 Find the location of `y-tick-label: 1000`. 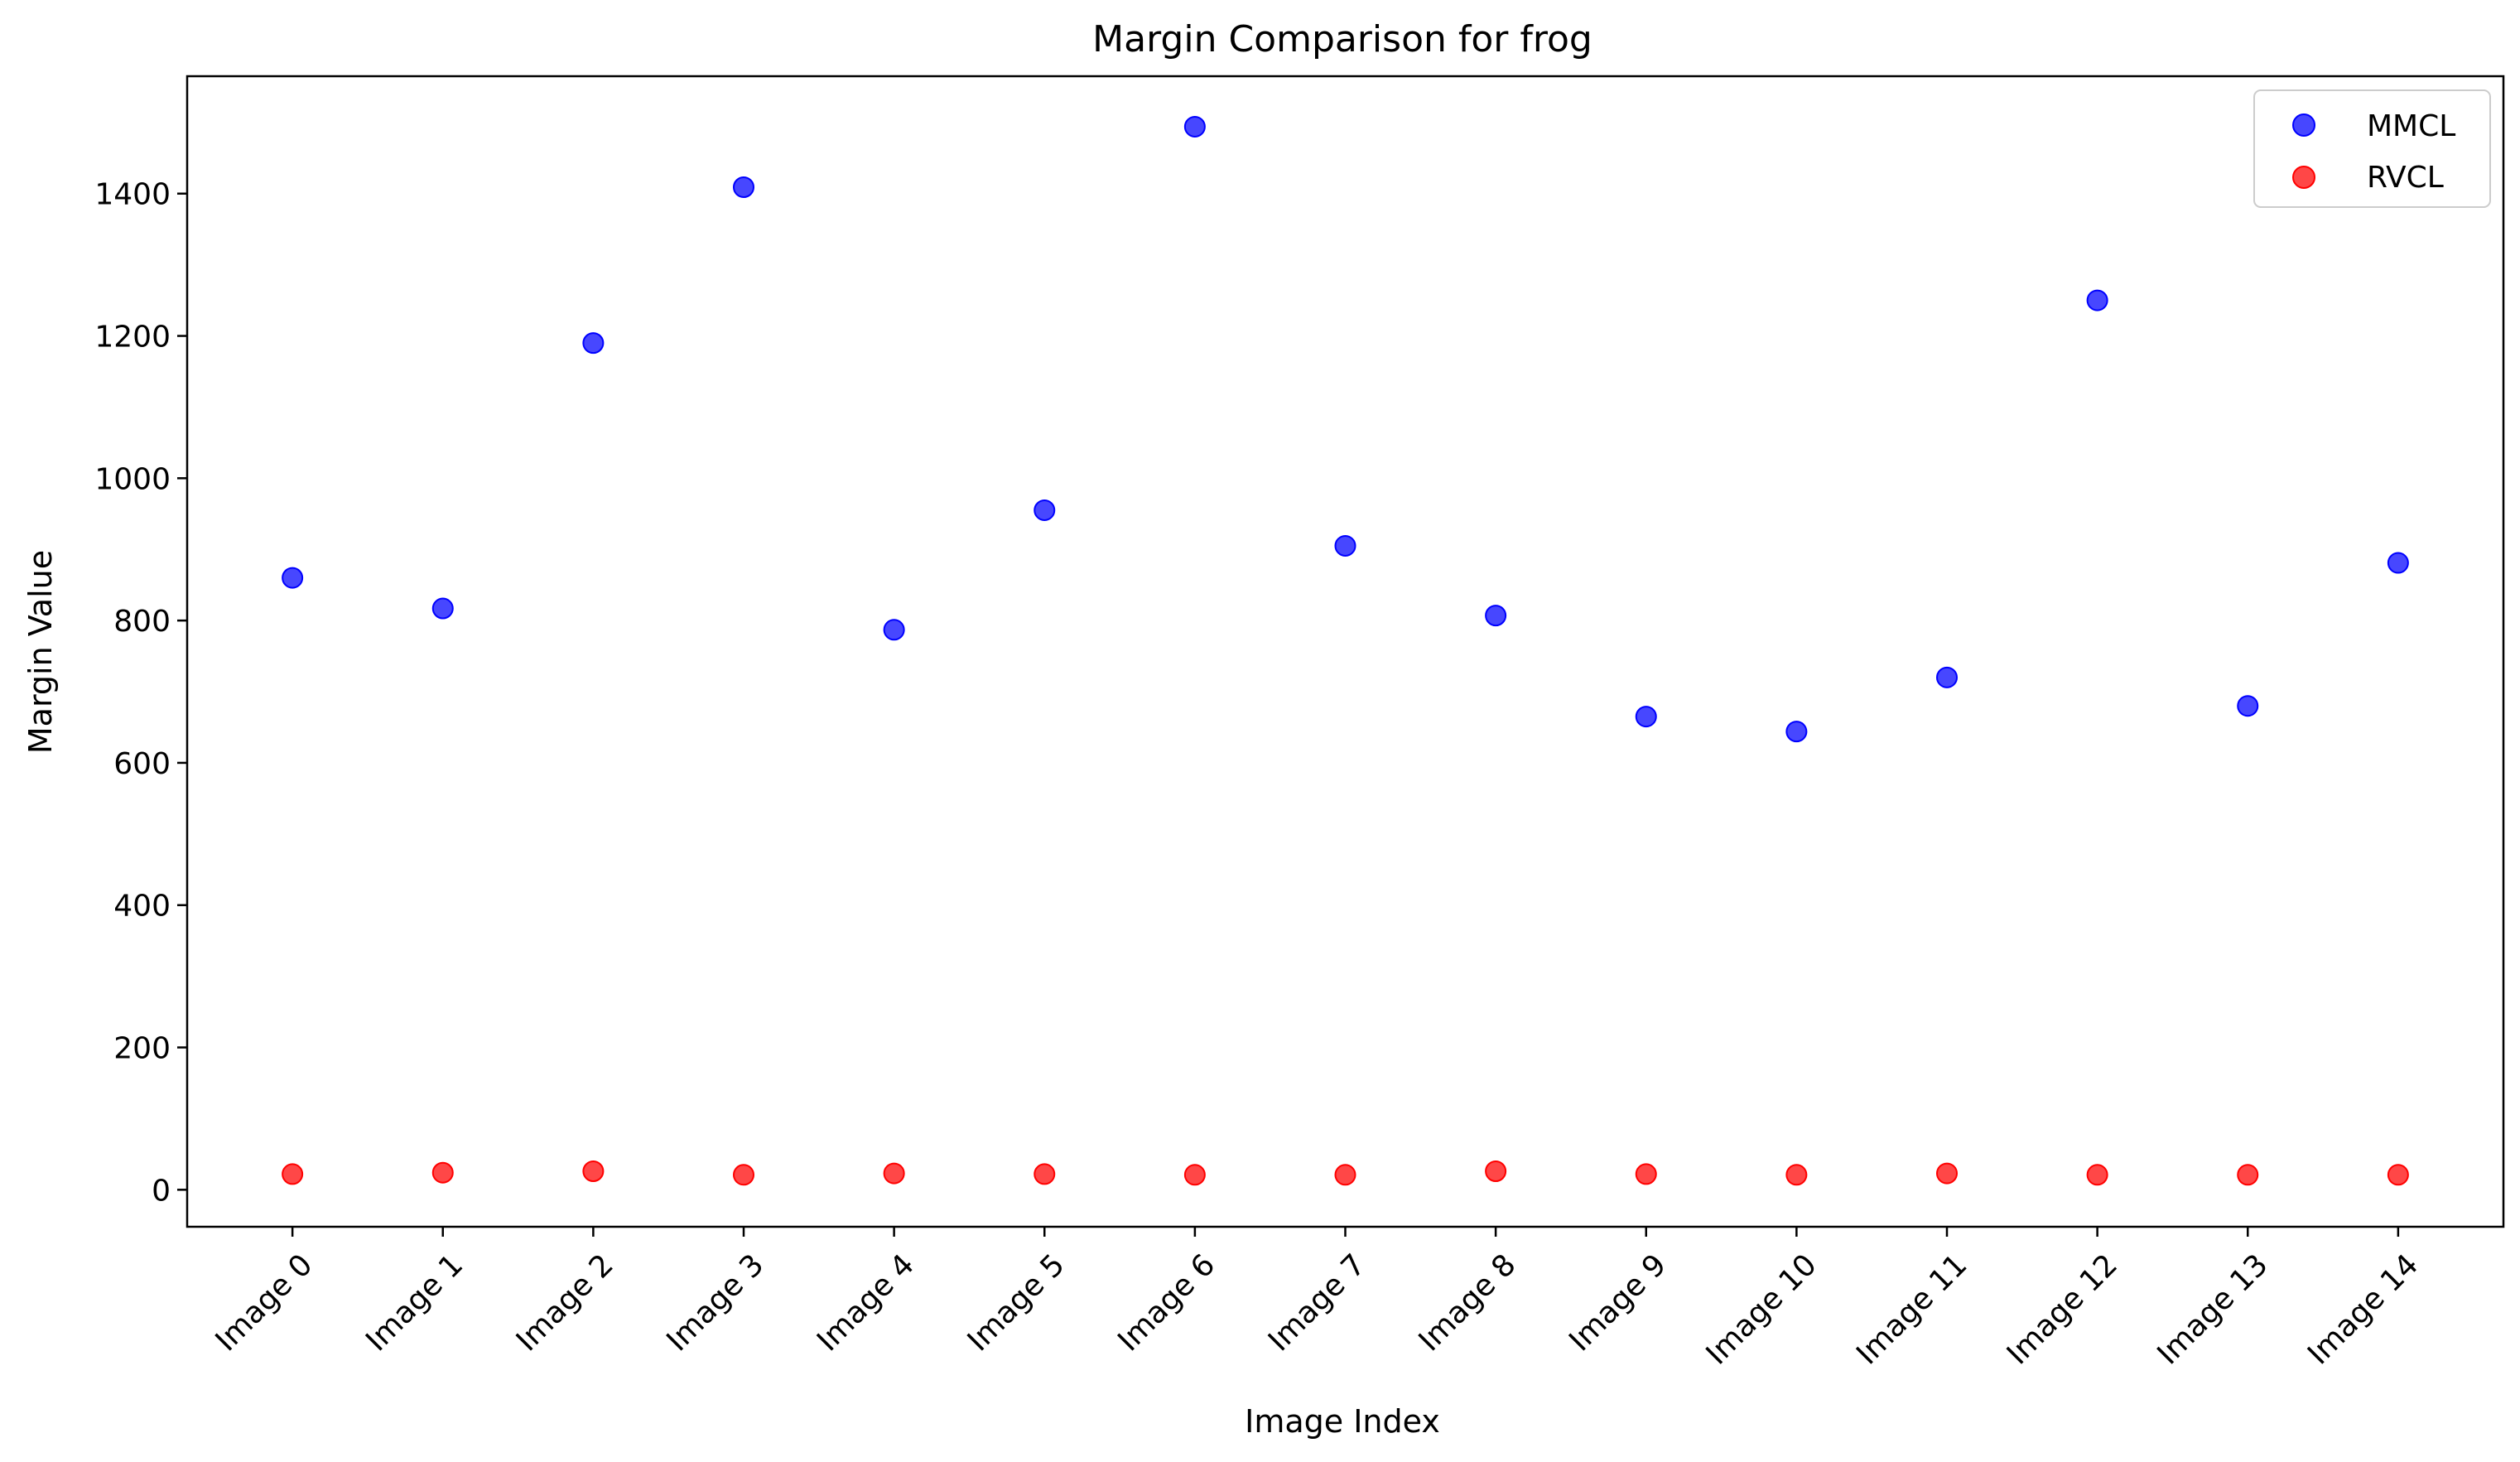

y-tick-label: 1000 is located at coordinates (132, 479).